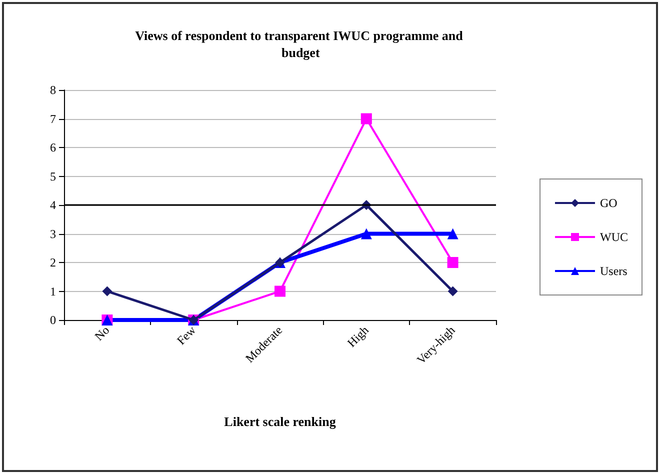 This screenshot has width=660, height=474. What do you see at coordinates (186, 335) in the screenshot?
I see `x-tick-label: Few` at bounding box center [186, 335].